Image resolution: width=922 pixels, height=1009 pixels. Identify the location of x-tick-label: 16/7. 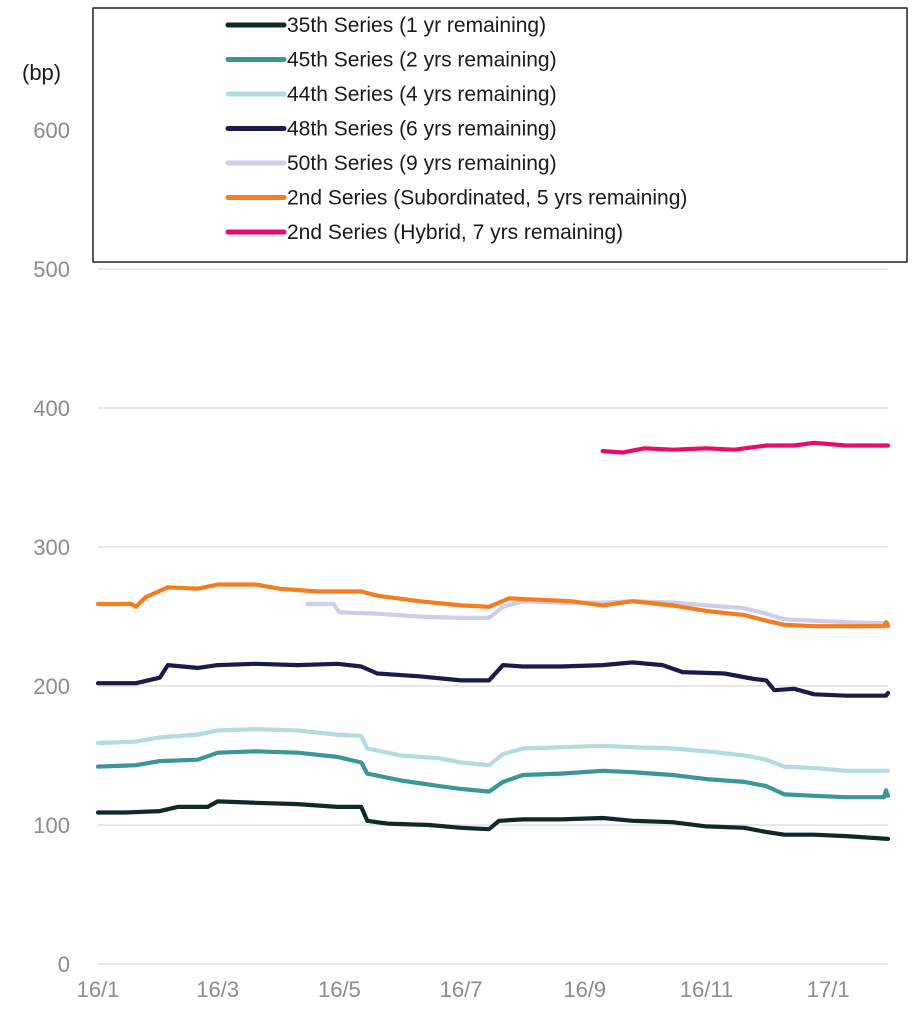
(461, 989).